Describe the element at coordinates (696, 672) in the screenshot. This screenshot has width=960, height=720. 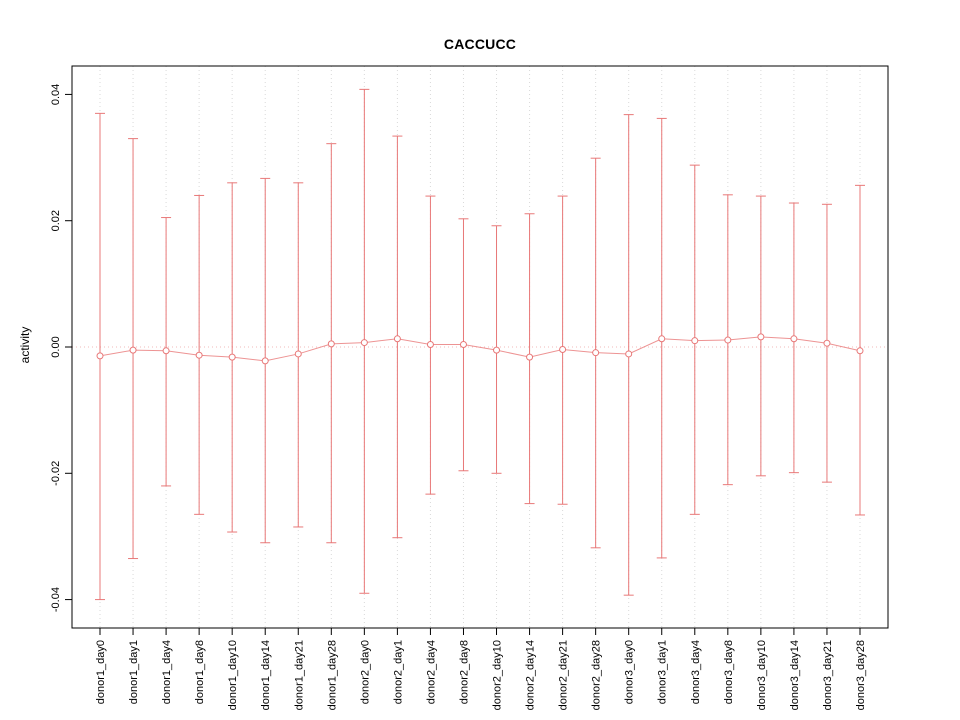
I see `x-tick-label: donor3_day4` at that location.